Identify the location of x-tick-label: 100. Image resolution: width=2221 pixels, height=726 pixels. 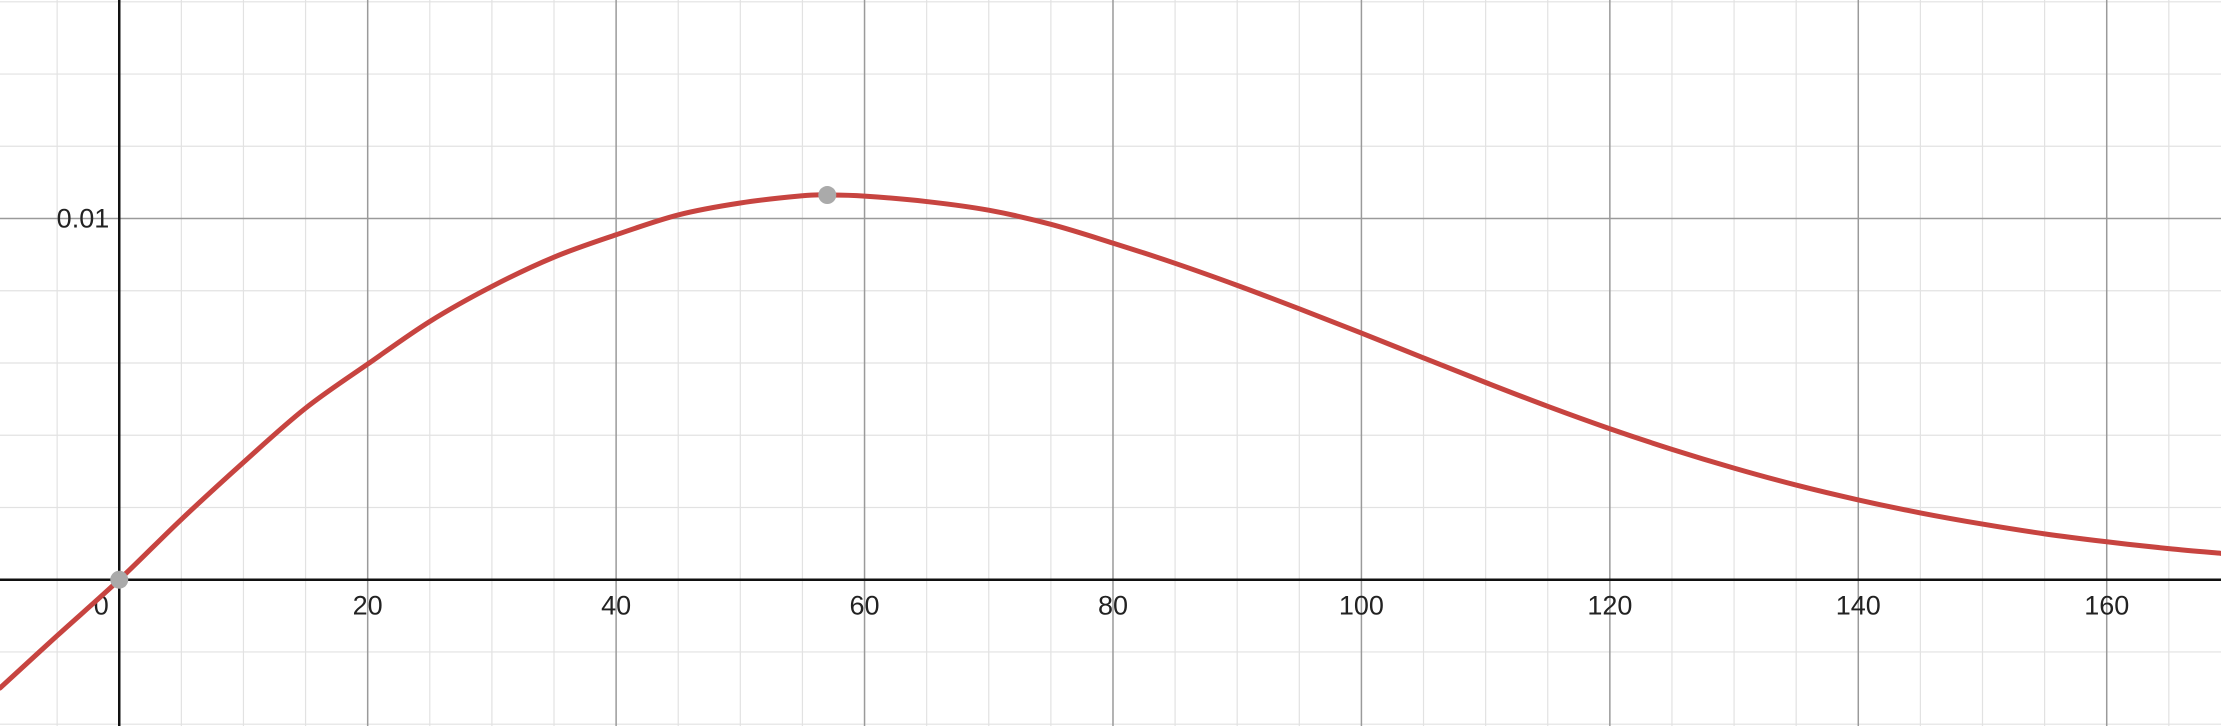
(1361, 606).